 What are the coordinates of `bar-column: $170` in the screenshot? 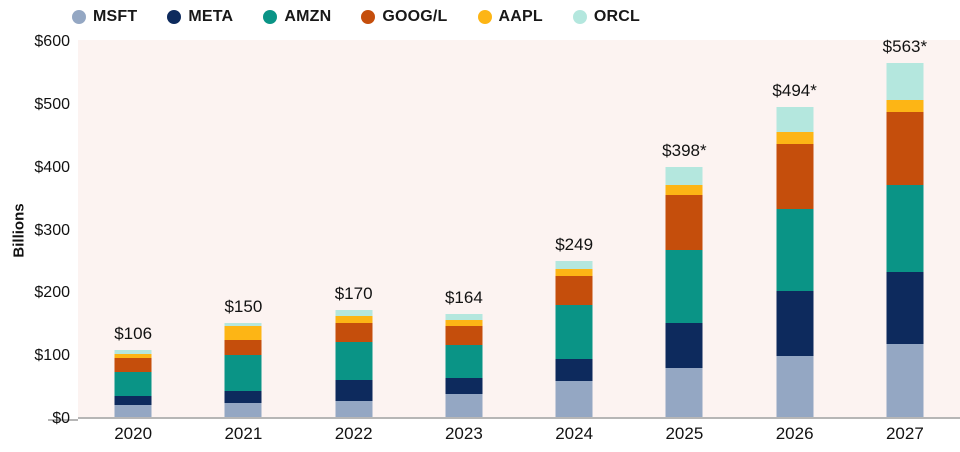 It's located at (354, 228).